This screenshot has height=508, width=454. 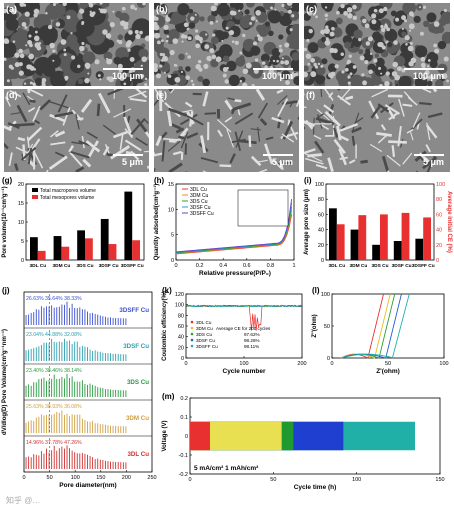 What do you see at coordinates (35, 190) in the screenshot?
I see `legend-swatch` at bounding box center [35, 190].